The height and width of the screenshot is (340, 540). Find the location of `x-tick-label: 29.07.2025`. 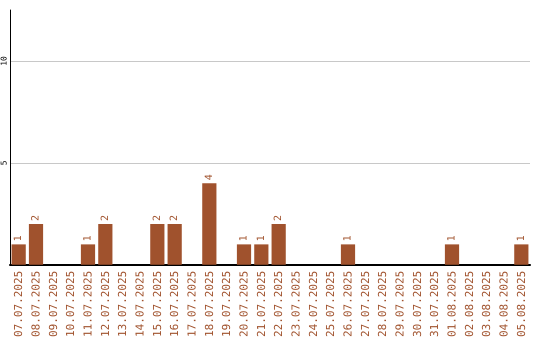

x-tick-label: 29.07.2025 is located at coordinates (400, 304).